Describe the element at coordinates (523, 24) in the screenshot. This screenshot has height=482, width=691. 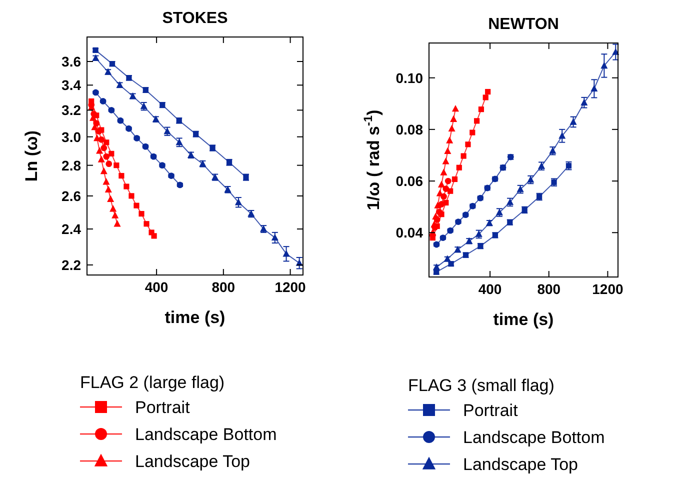
I see `chart-title: NEWTON` at that location.